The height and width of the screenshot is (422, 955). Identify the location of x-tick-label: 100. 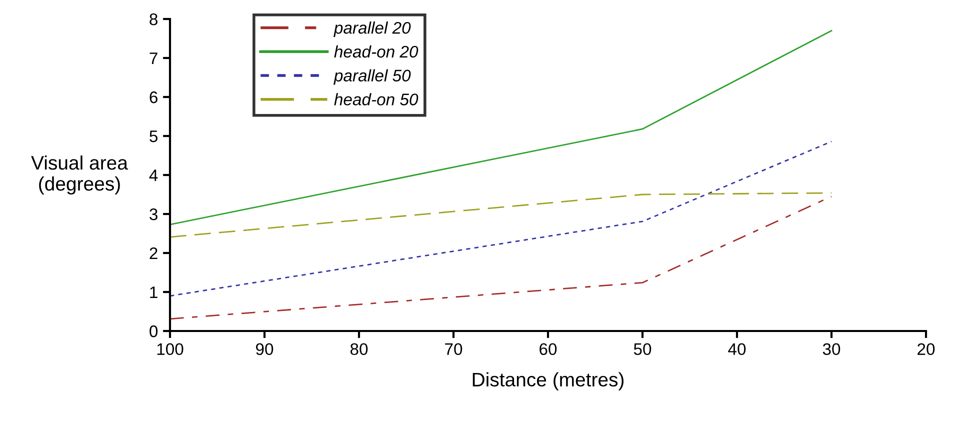
(170, 349).